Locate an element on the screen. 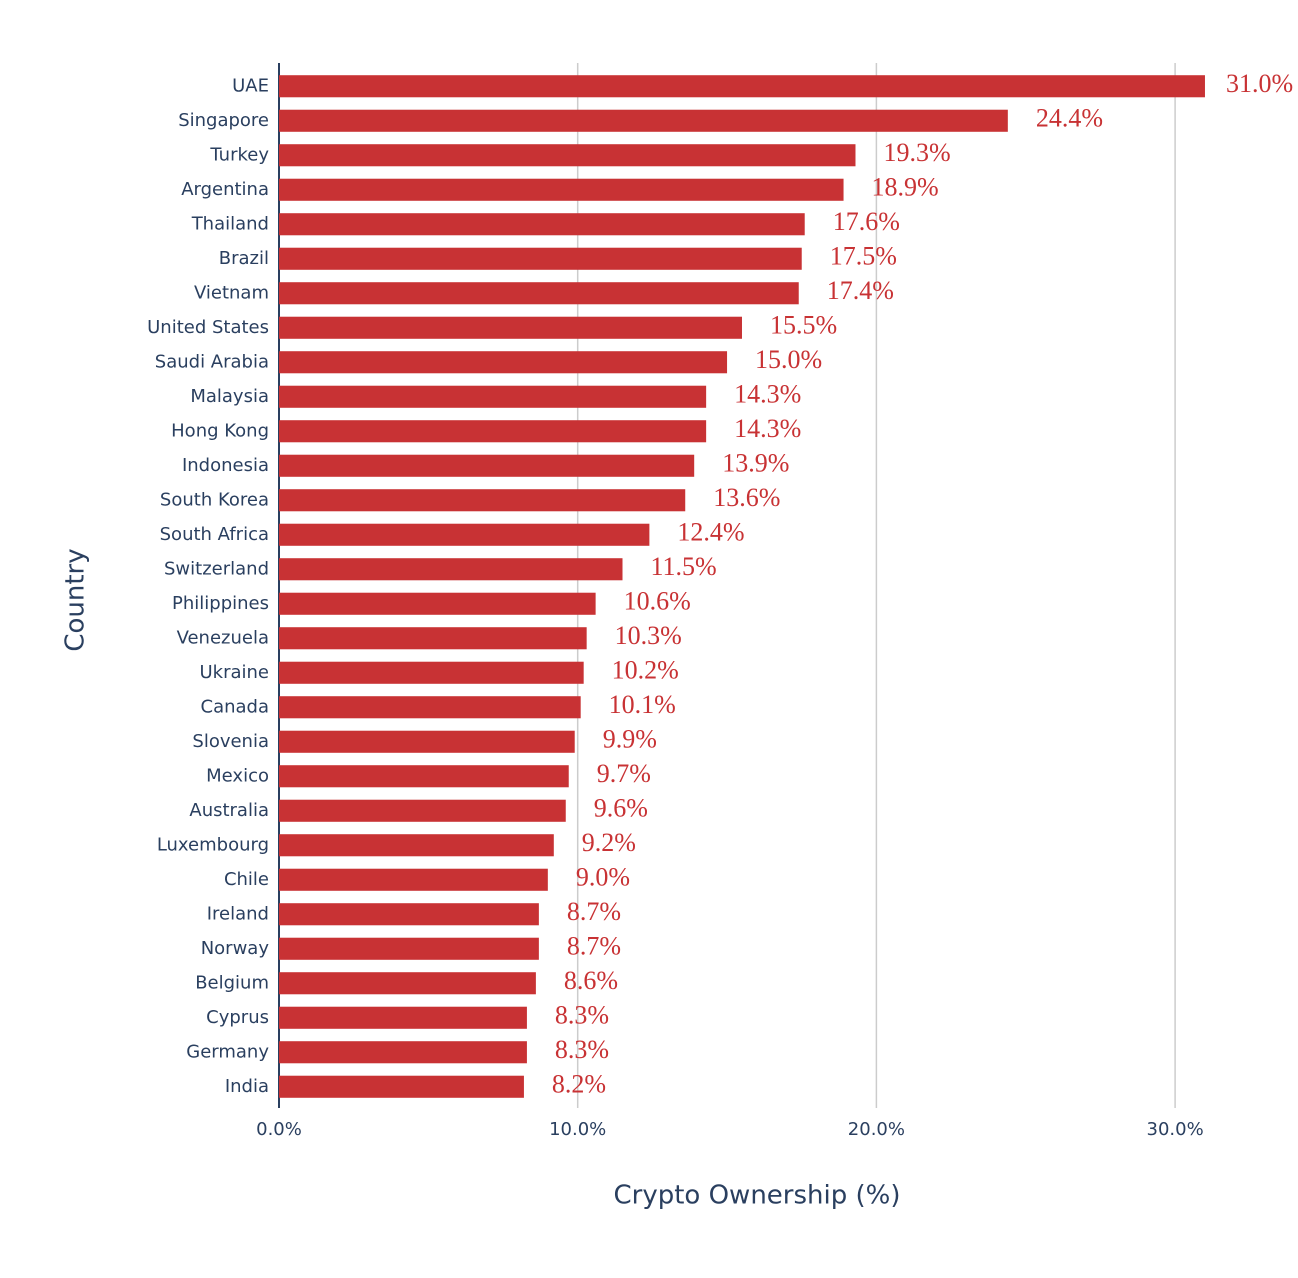 The height and width of the screenshot is (1278, 1298). y-tick-label: Ireland is located at coordinates (238, 913).